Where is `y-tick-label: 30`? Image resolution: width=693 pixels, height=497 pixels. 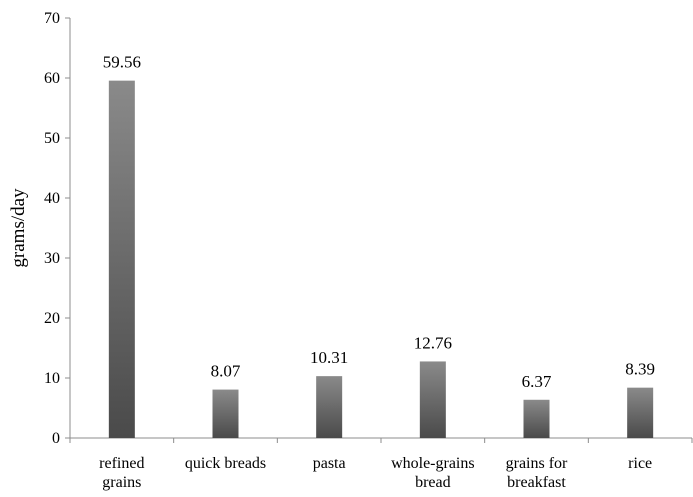 y-tick-label: 30 is located at coordinates (52, 258).